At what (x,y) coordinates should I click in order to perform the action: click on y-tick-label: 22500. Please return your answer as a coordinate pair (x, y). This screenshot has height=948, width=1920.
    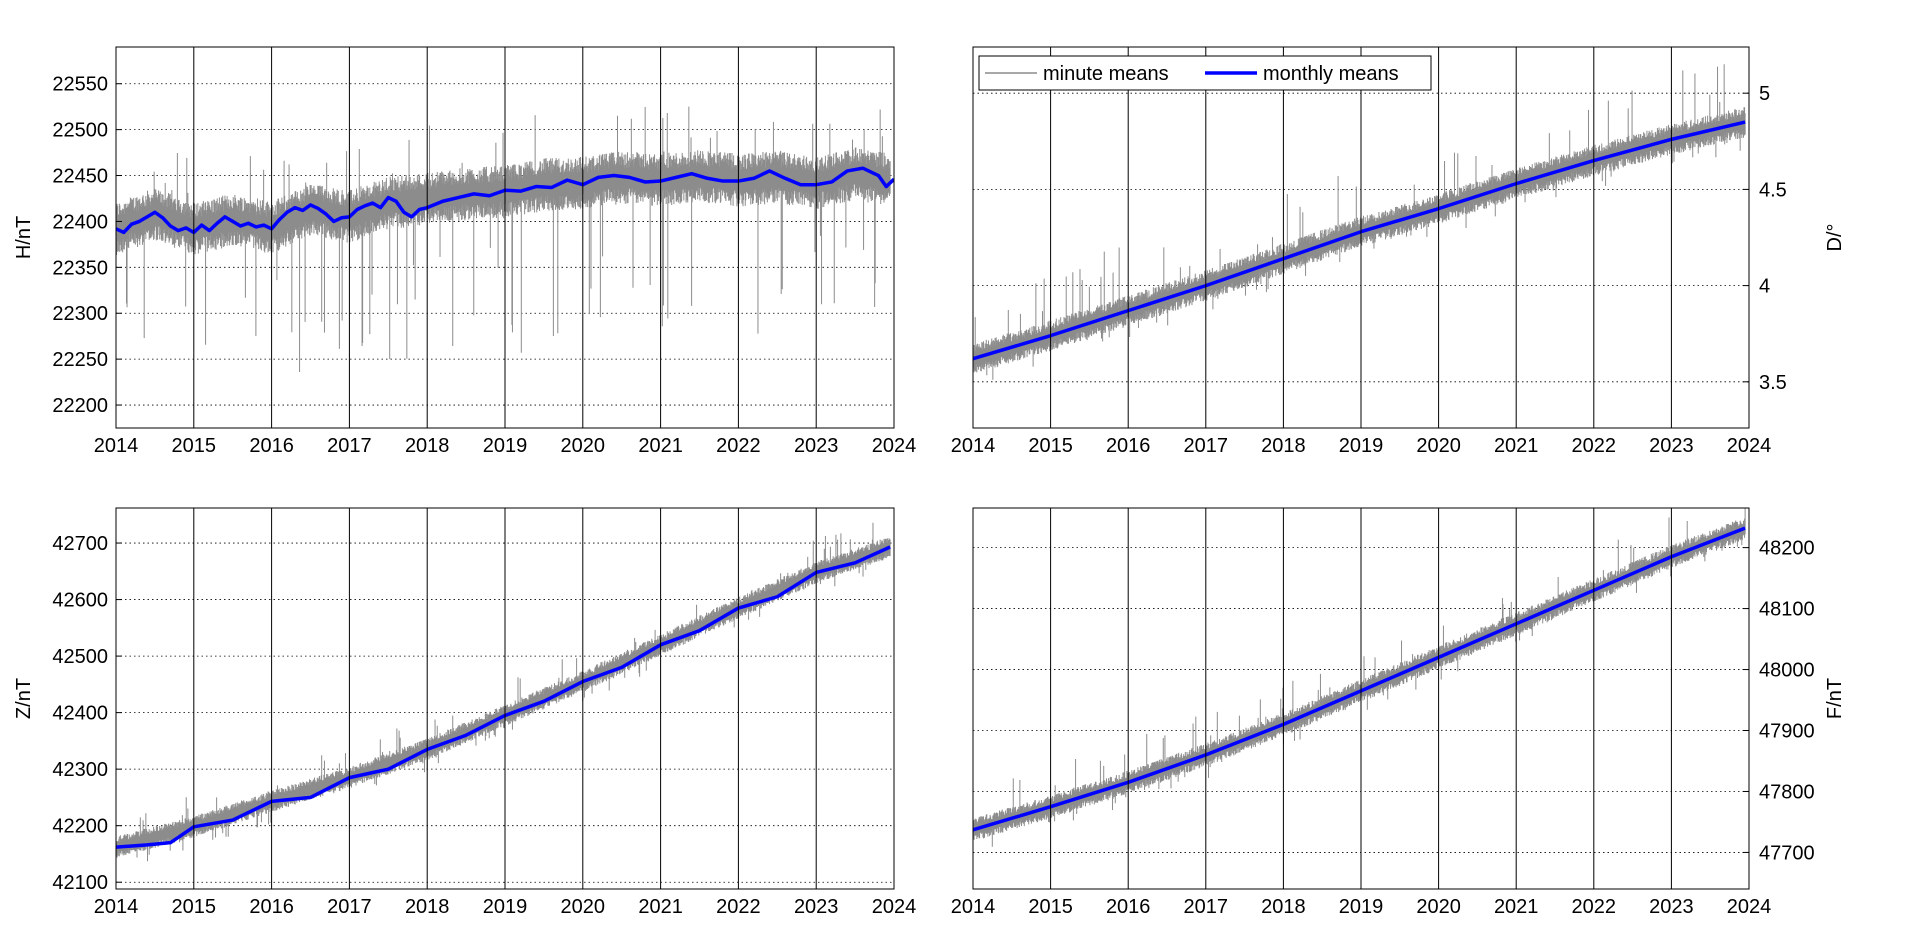
    Looking at the image, I should click on (80, 131).